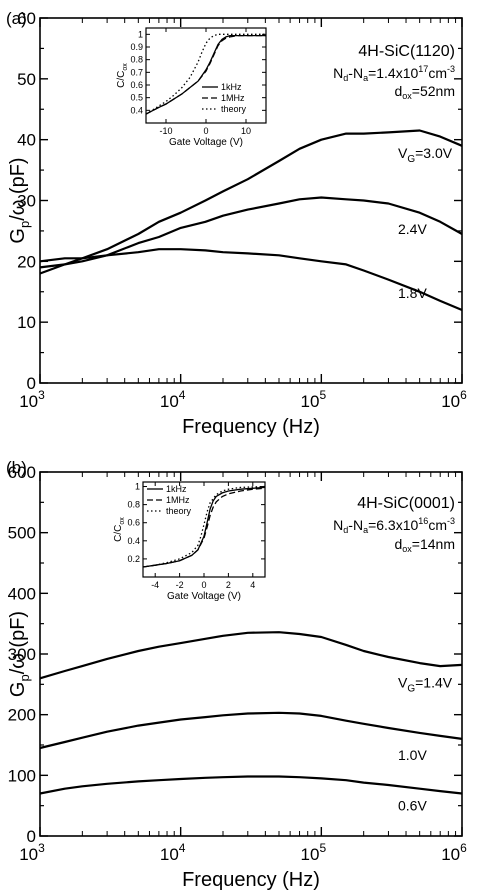 The height and width of the screenshot is (894, 482). What do you see at coordinates (22, 654) in the screenshot?
I see `y-tick-label: 300` at bounding box center [22, 654].